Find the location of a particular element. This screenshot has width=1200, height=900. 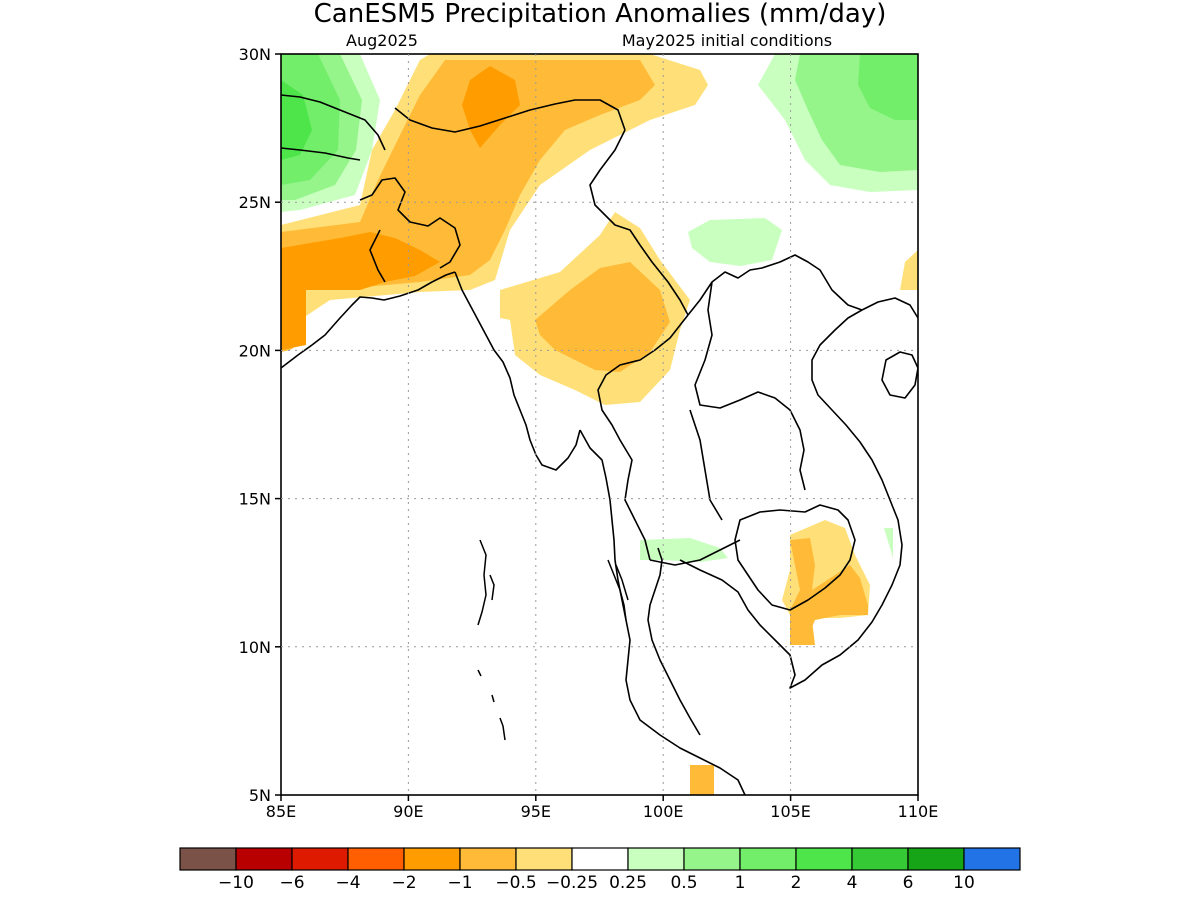

dry-anomaly-myanmar-inner is located at coordinates (602, 317).